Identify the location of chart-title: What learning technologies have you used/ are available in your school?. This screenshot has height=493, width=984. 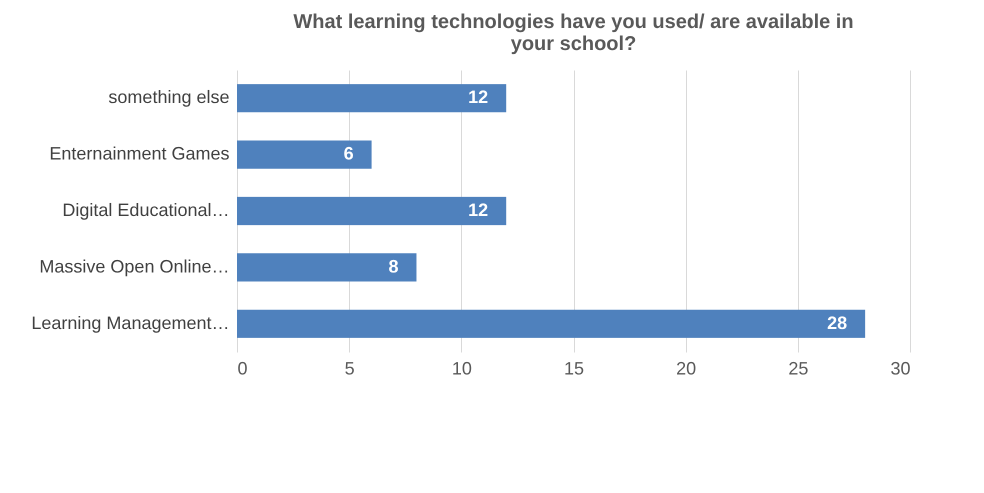
(573, 33).